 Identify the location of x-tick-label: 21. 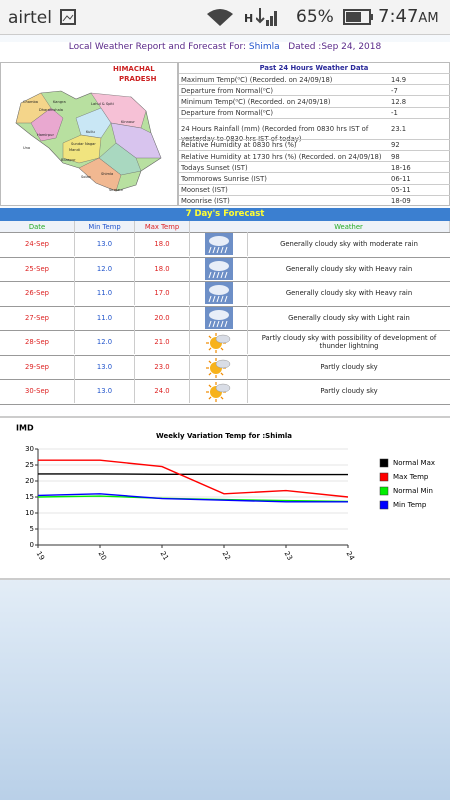
(164, 556).